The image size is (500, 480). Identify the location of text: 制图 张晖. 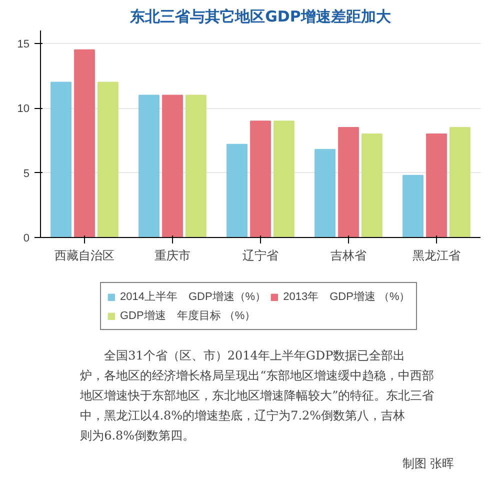
(428, 463).